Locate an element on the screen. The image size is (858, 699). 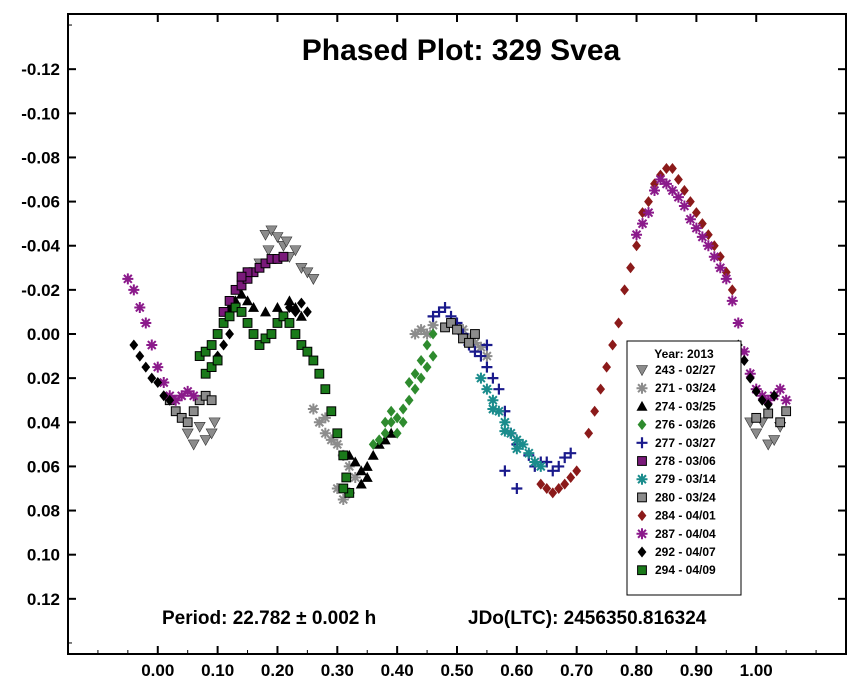
x-tick-label: 0.70 is located at coordinates (576, 670).